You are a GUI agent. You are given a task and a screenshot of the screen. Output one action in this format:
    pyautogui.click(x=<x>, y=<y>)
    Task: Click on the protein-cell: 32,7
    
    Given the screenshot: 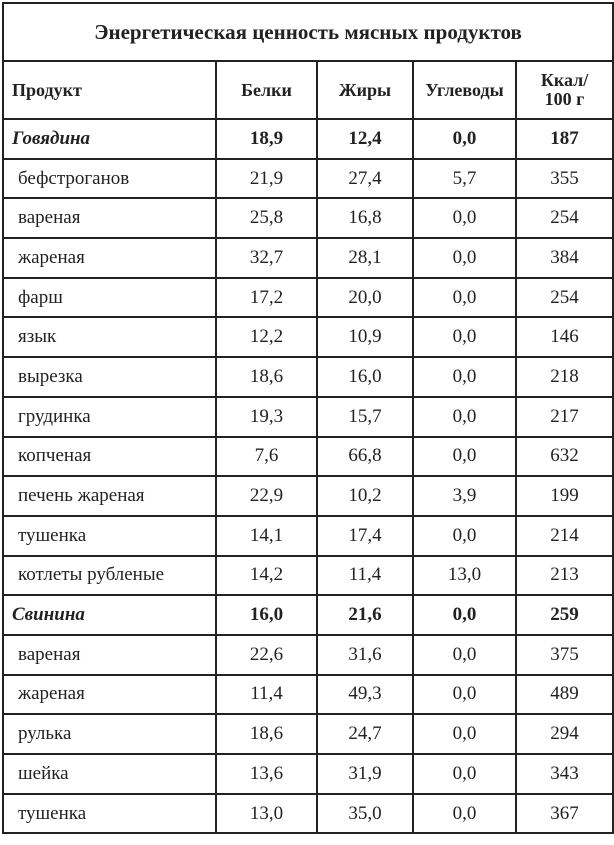 What is the action you would take?
    pyautogui.click(x=266, y=258)
    